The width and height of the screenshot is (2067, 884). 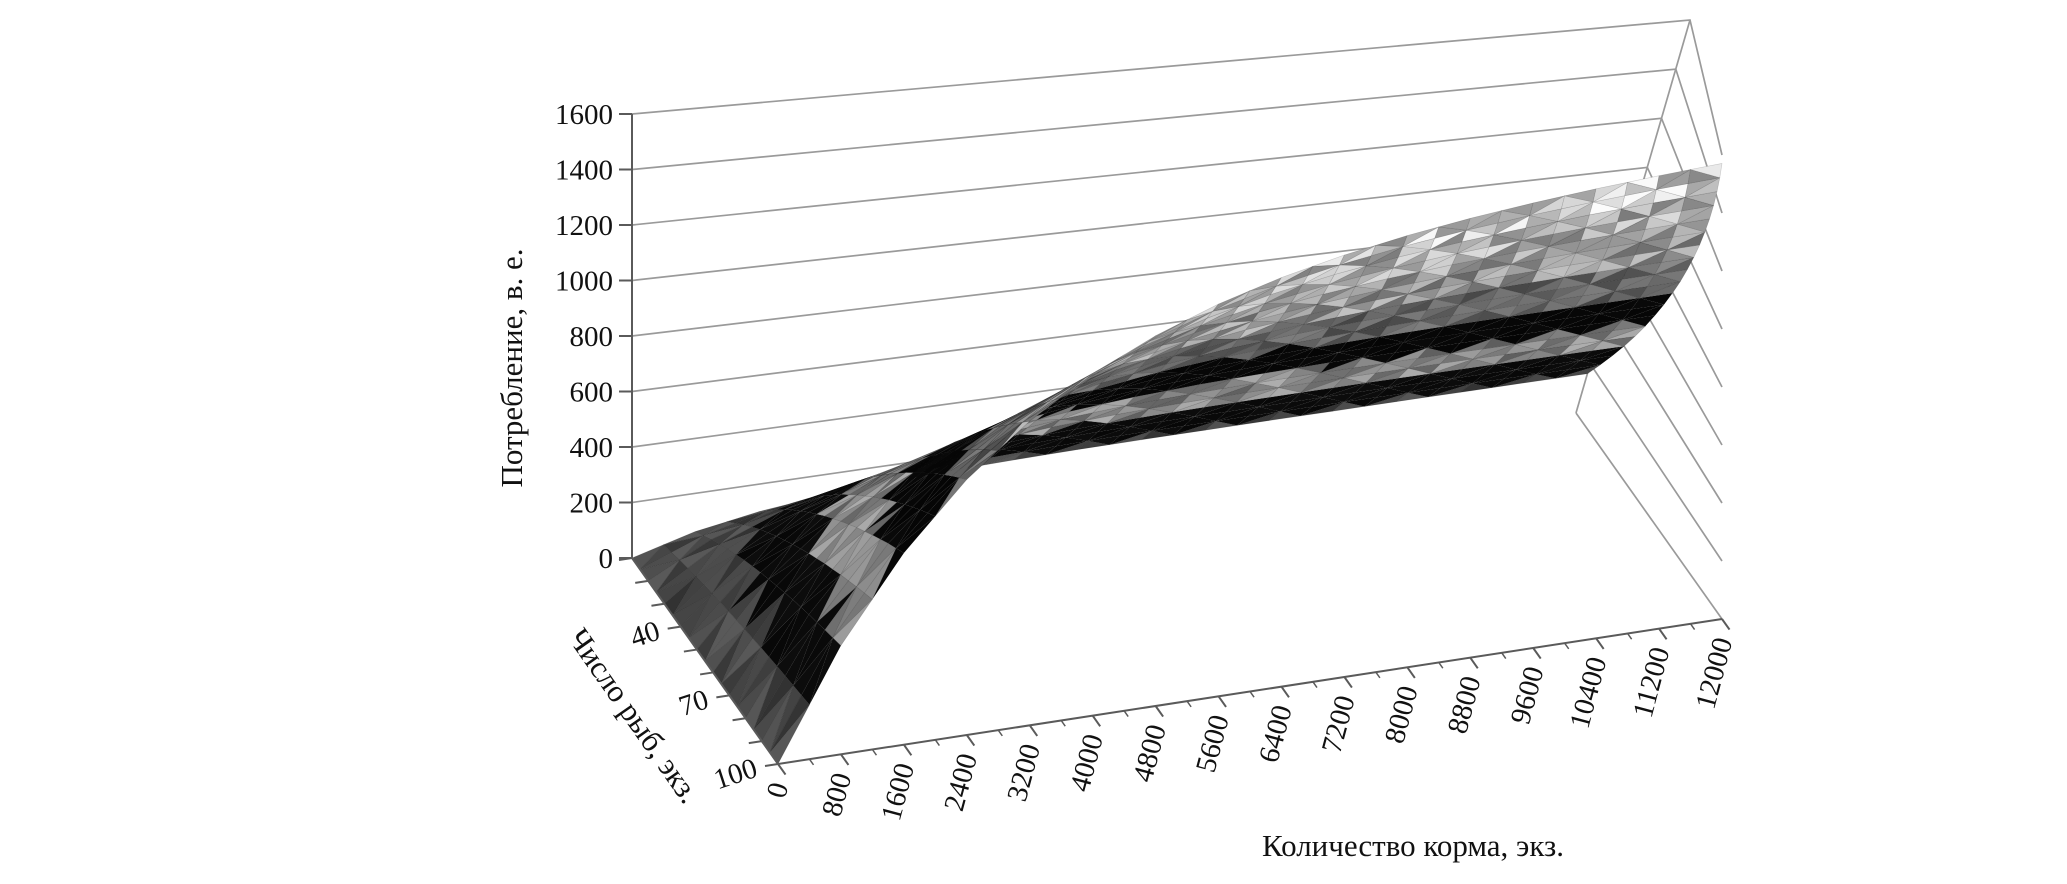 What do you see at coordinates (1465, 705) in the screenshot?
I see `tick-label: 8800` at bounding box center [1465, 705].